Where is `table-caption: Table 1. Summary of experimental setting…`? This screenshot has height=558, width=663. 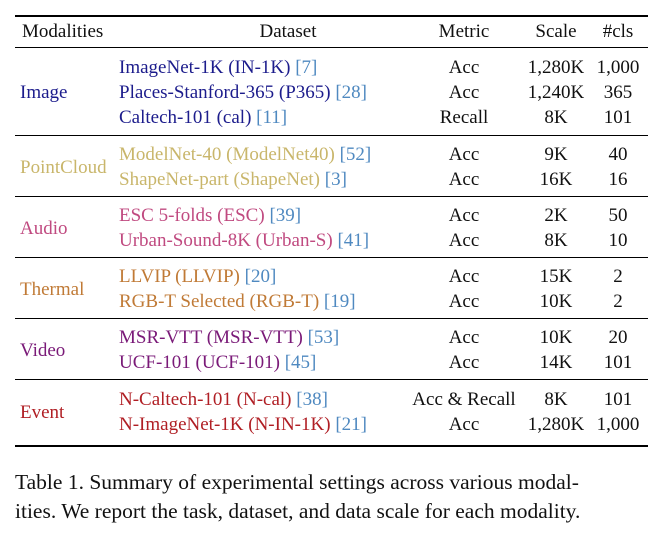 table-caption: Table 1. Summary of experimental setting… is located at coordinates (331, 497).